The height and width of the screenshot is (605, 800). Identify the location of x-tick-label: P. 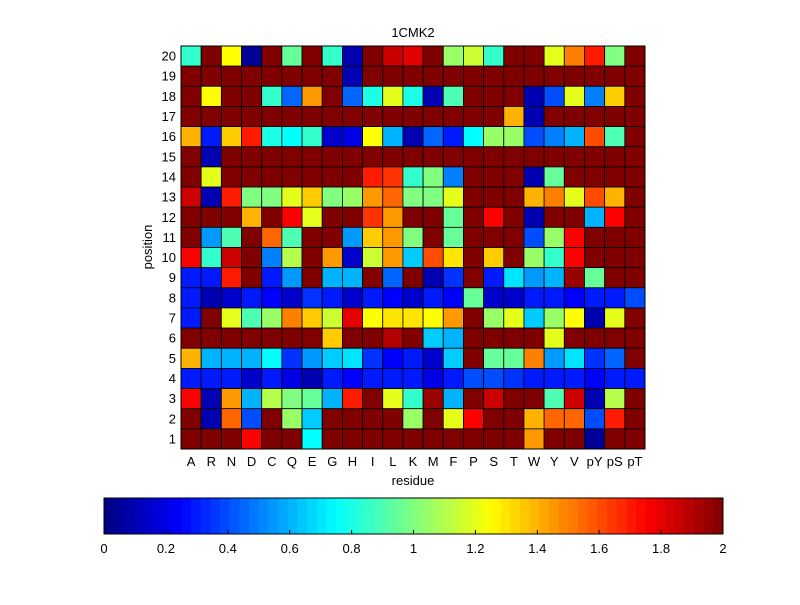
(473, 461).